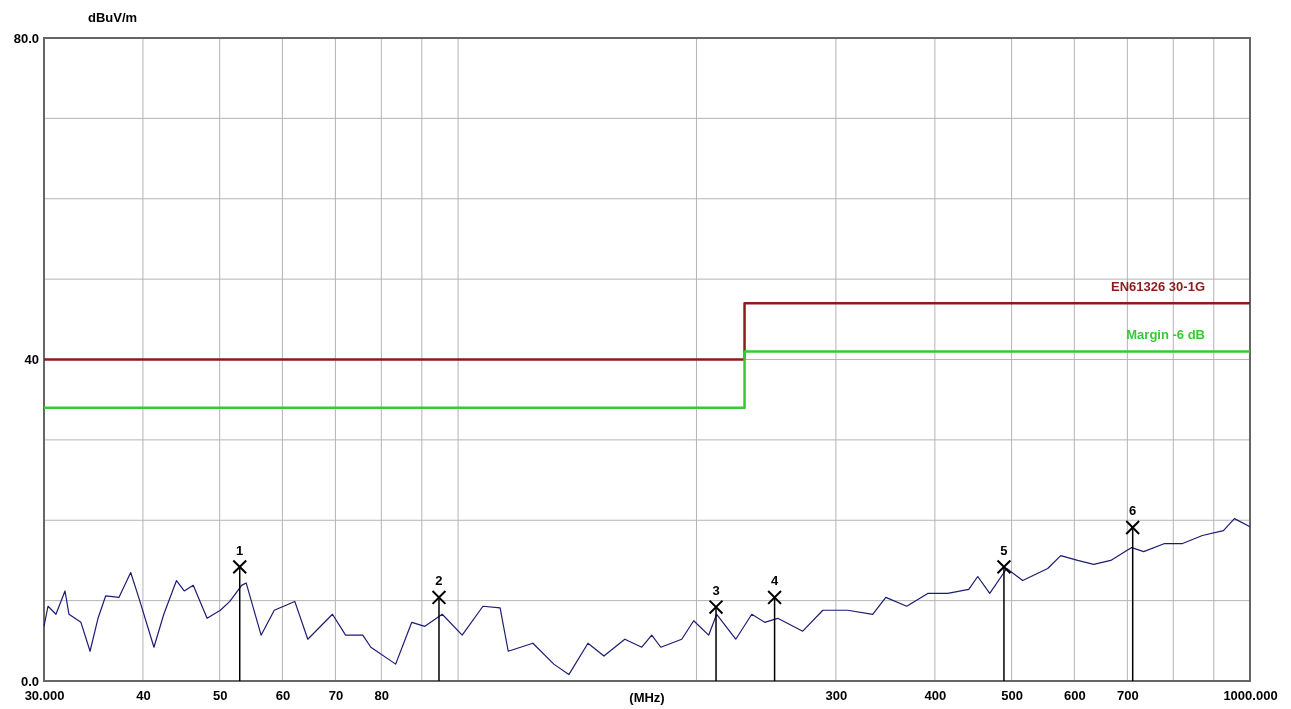 The image size is (1291, 709). What do you see at coordinates (1004, 550) in the screenshot?
I see `annotation: 5` at bounding box center [1004, 550].